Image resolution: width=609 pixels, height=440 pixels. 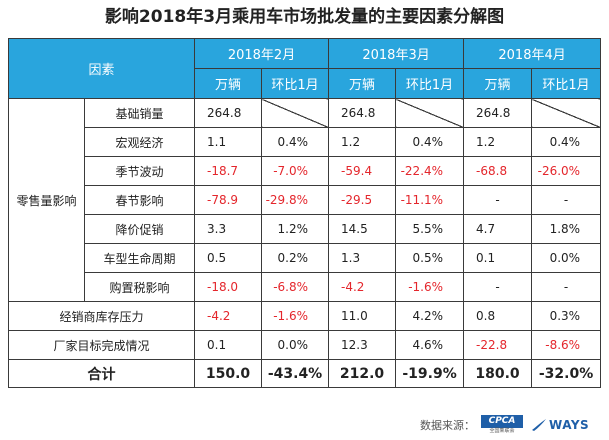 I want to click on cpca-logo-subtext: 全国乘联会, so click(x=502, y=431).